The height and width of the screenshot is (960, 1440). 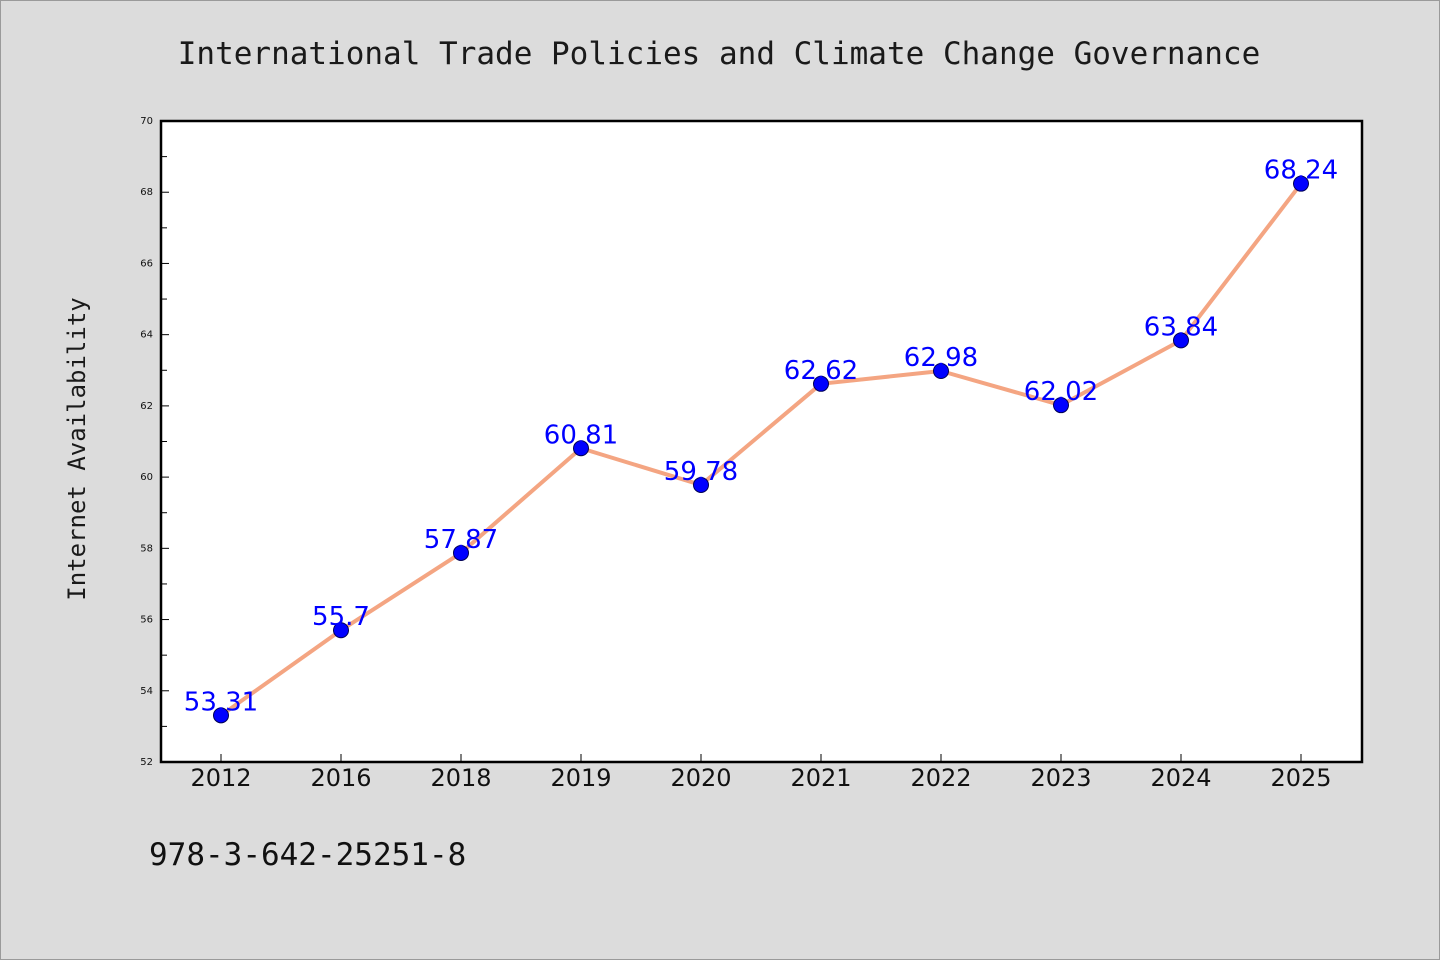 What do you see at coordinates (941, 358) in the screenshot?
I see `data-label: 62.98` at bounding box center [941, 358].